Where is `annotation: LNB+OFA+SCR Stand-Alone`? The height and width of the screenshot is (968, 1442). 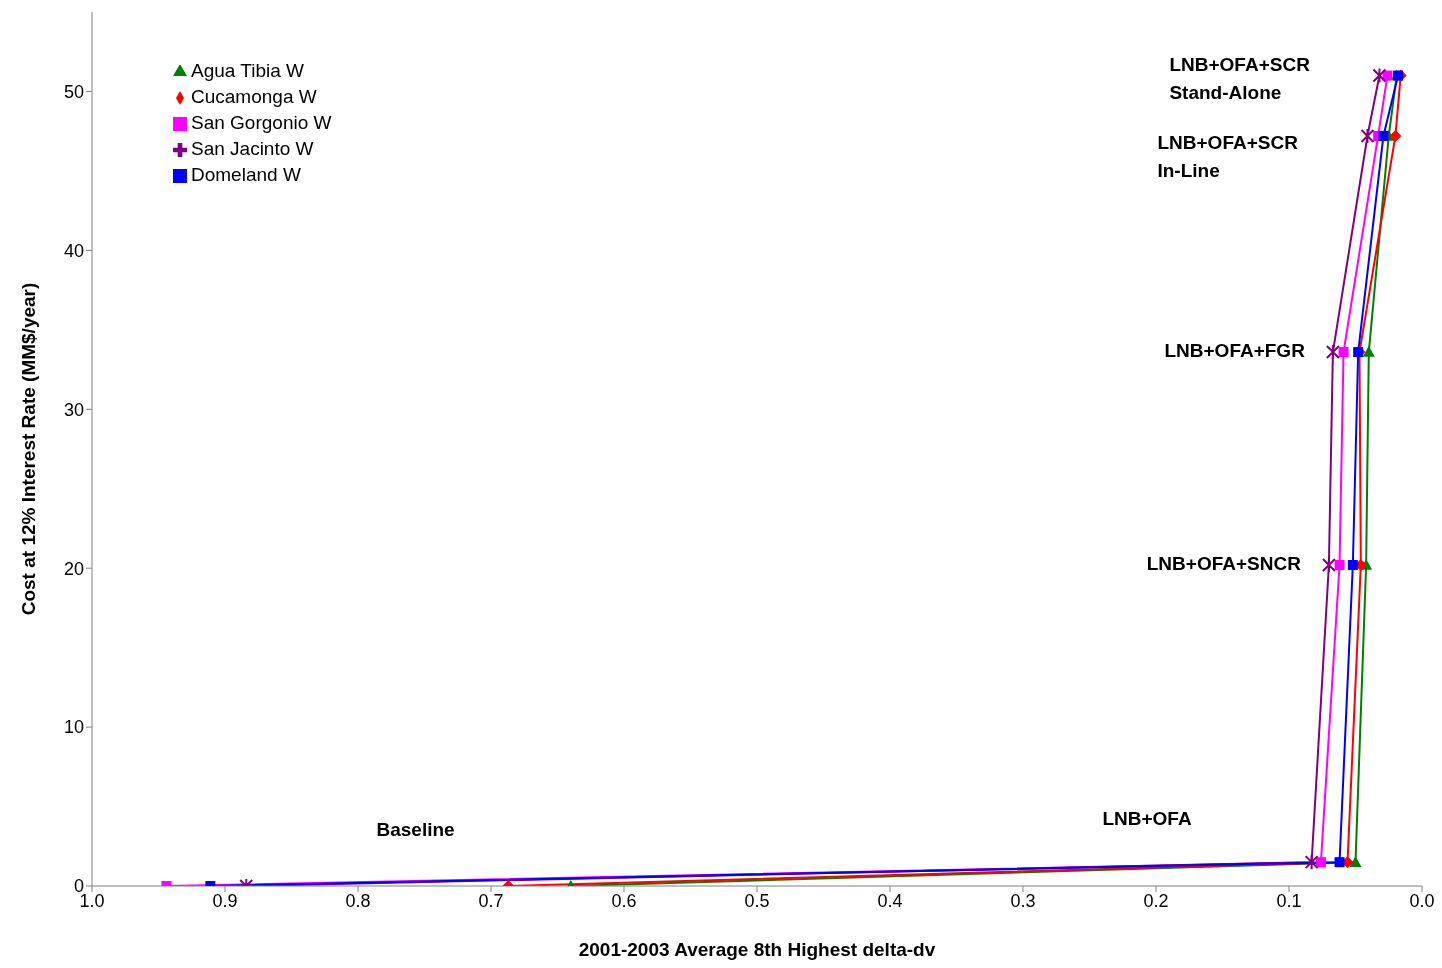
annotation: LNB+OFA+SCR Stand-Alone is located at coordinates (1240, 78).